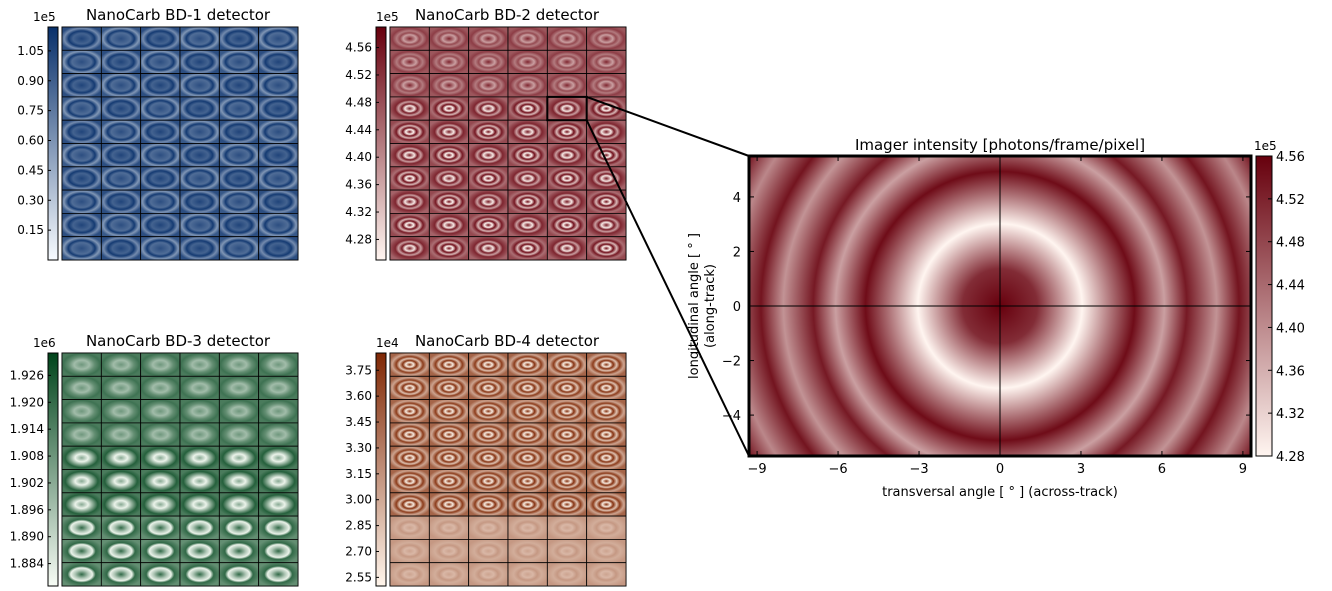 Image resolution: width=1332 pixels, height=591 pixels. I want to click on y-tick-label: 4, so click(737, 198).